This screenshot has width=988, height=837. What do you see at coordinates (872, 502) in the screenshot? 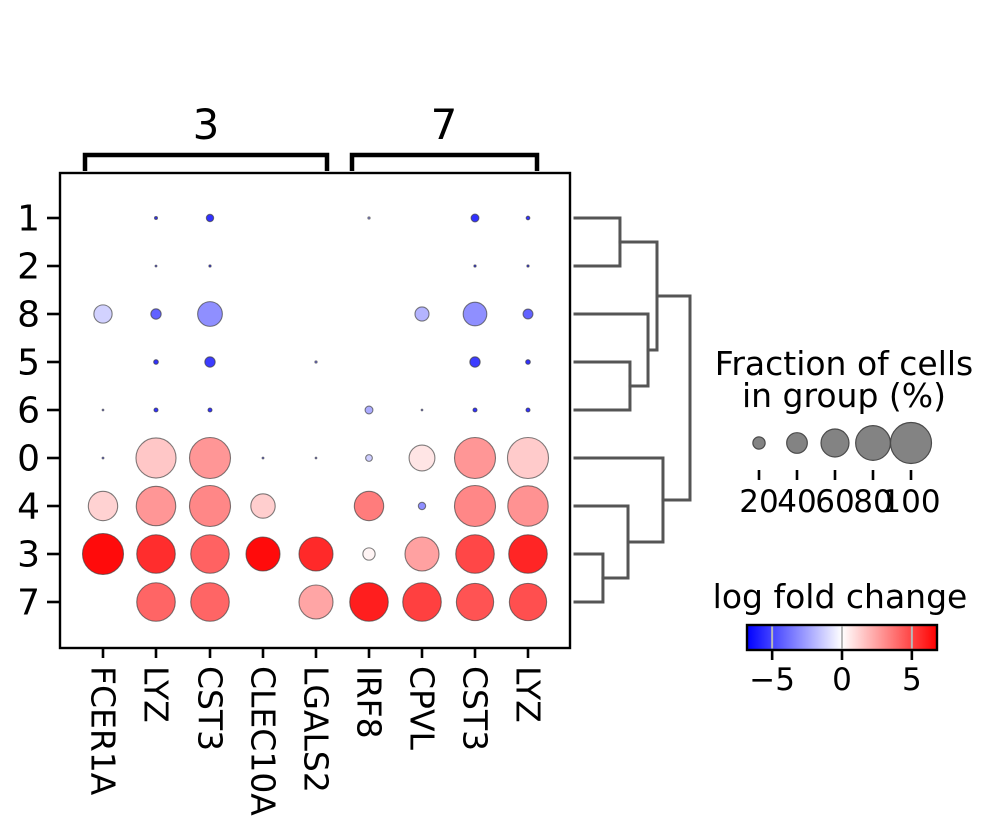
I see `size-legend-number: 80` at bounding box center [872, 502].